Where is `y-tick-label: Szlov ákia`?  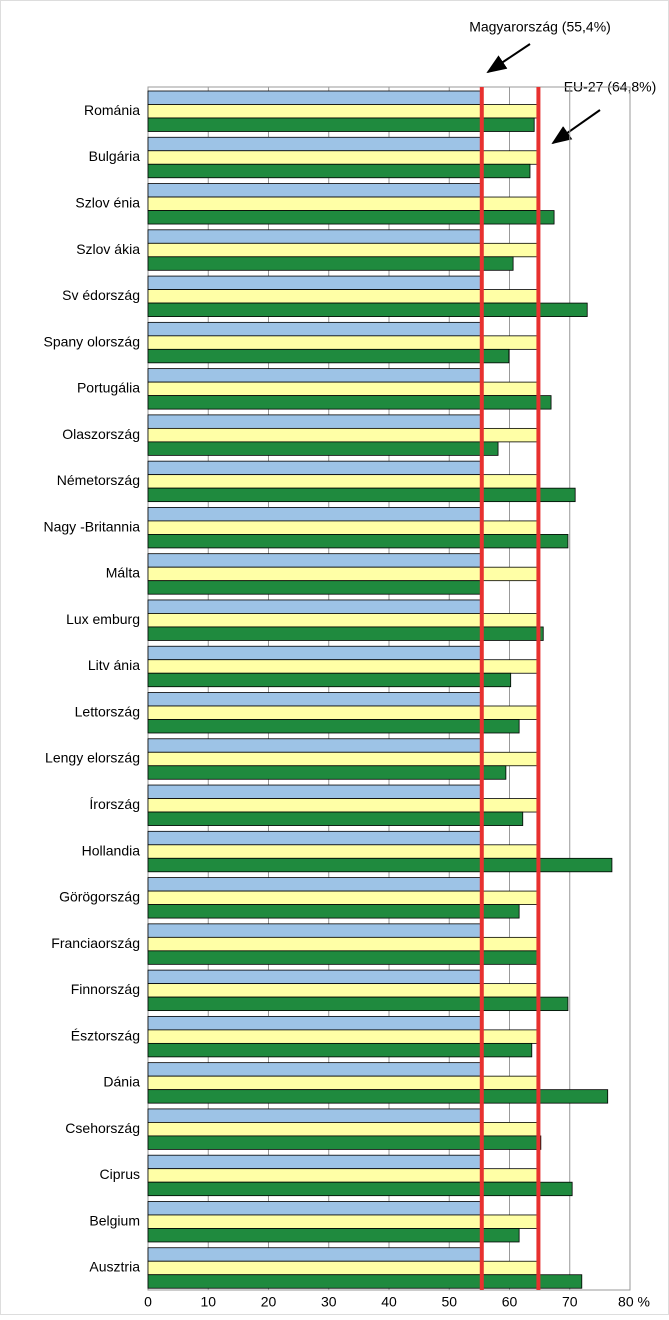
y-tick-label: Szlov ákia is located at coordinates (108, 249).